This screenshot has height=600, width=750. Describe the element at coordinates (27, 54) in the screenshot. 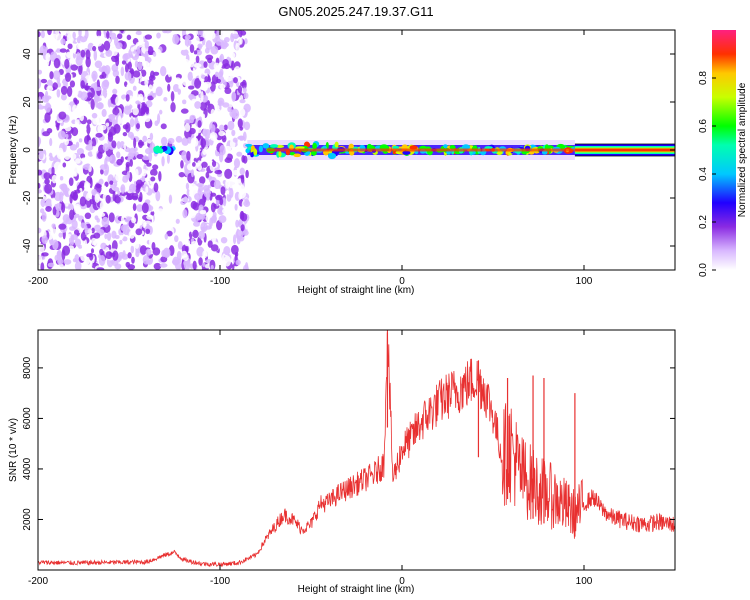

I see `y-tick-label: 40` at that location.